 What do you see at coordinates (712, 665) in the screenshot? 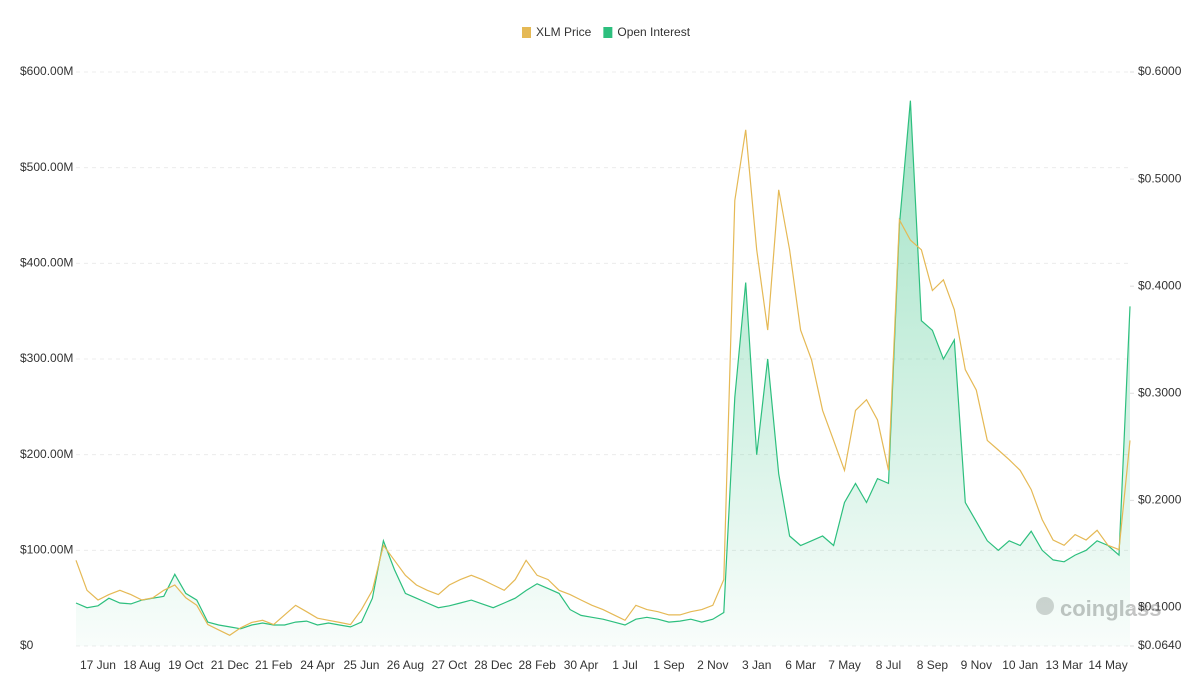
I see `x-tick-label: 2 Nov` at bounding box center [712, 665].